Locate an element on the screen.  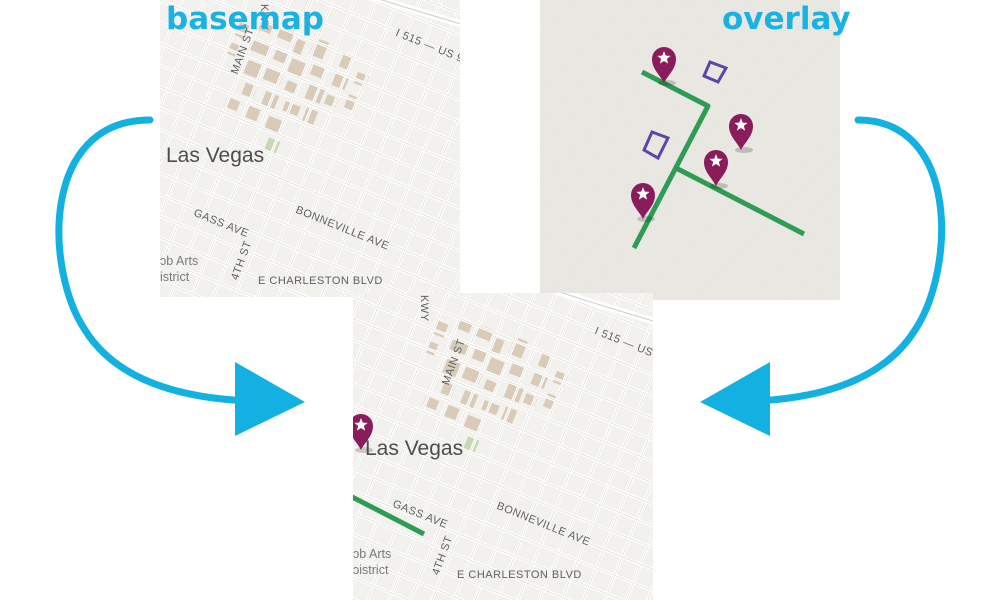
overlay-heading: overlay is located at coordinates (786, 19).